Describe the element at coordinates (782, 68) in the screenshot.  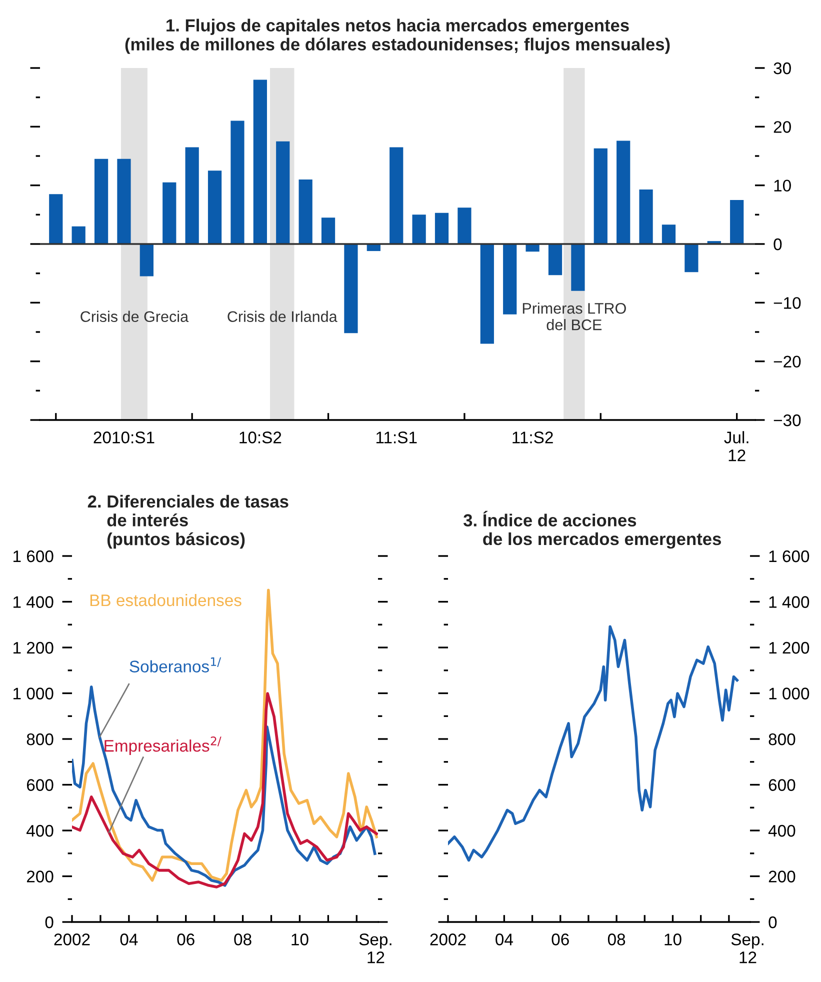
I see `y-tick-label: 30` at that location.